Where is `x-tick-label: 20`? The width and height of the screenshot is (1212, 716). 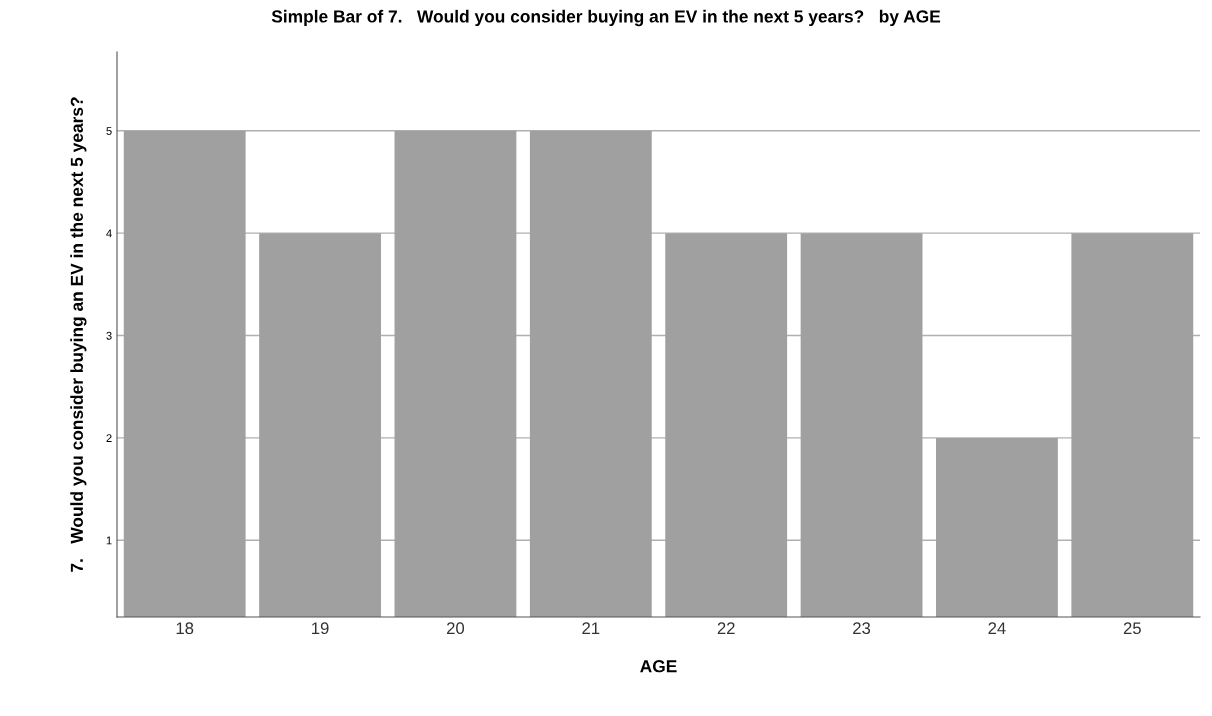 x-tick-label: 20 is located at coordinates (456, 628).